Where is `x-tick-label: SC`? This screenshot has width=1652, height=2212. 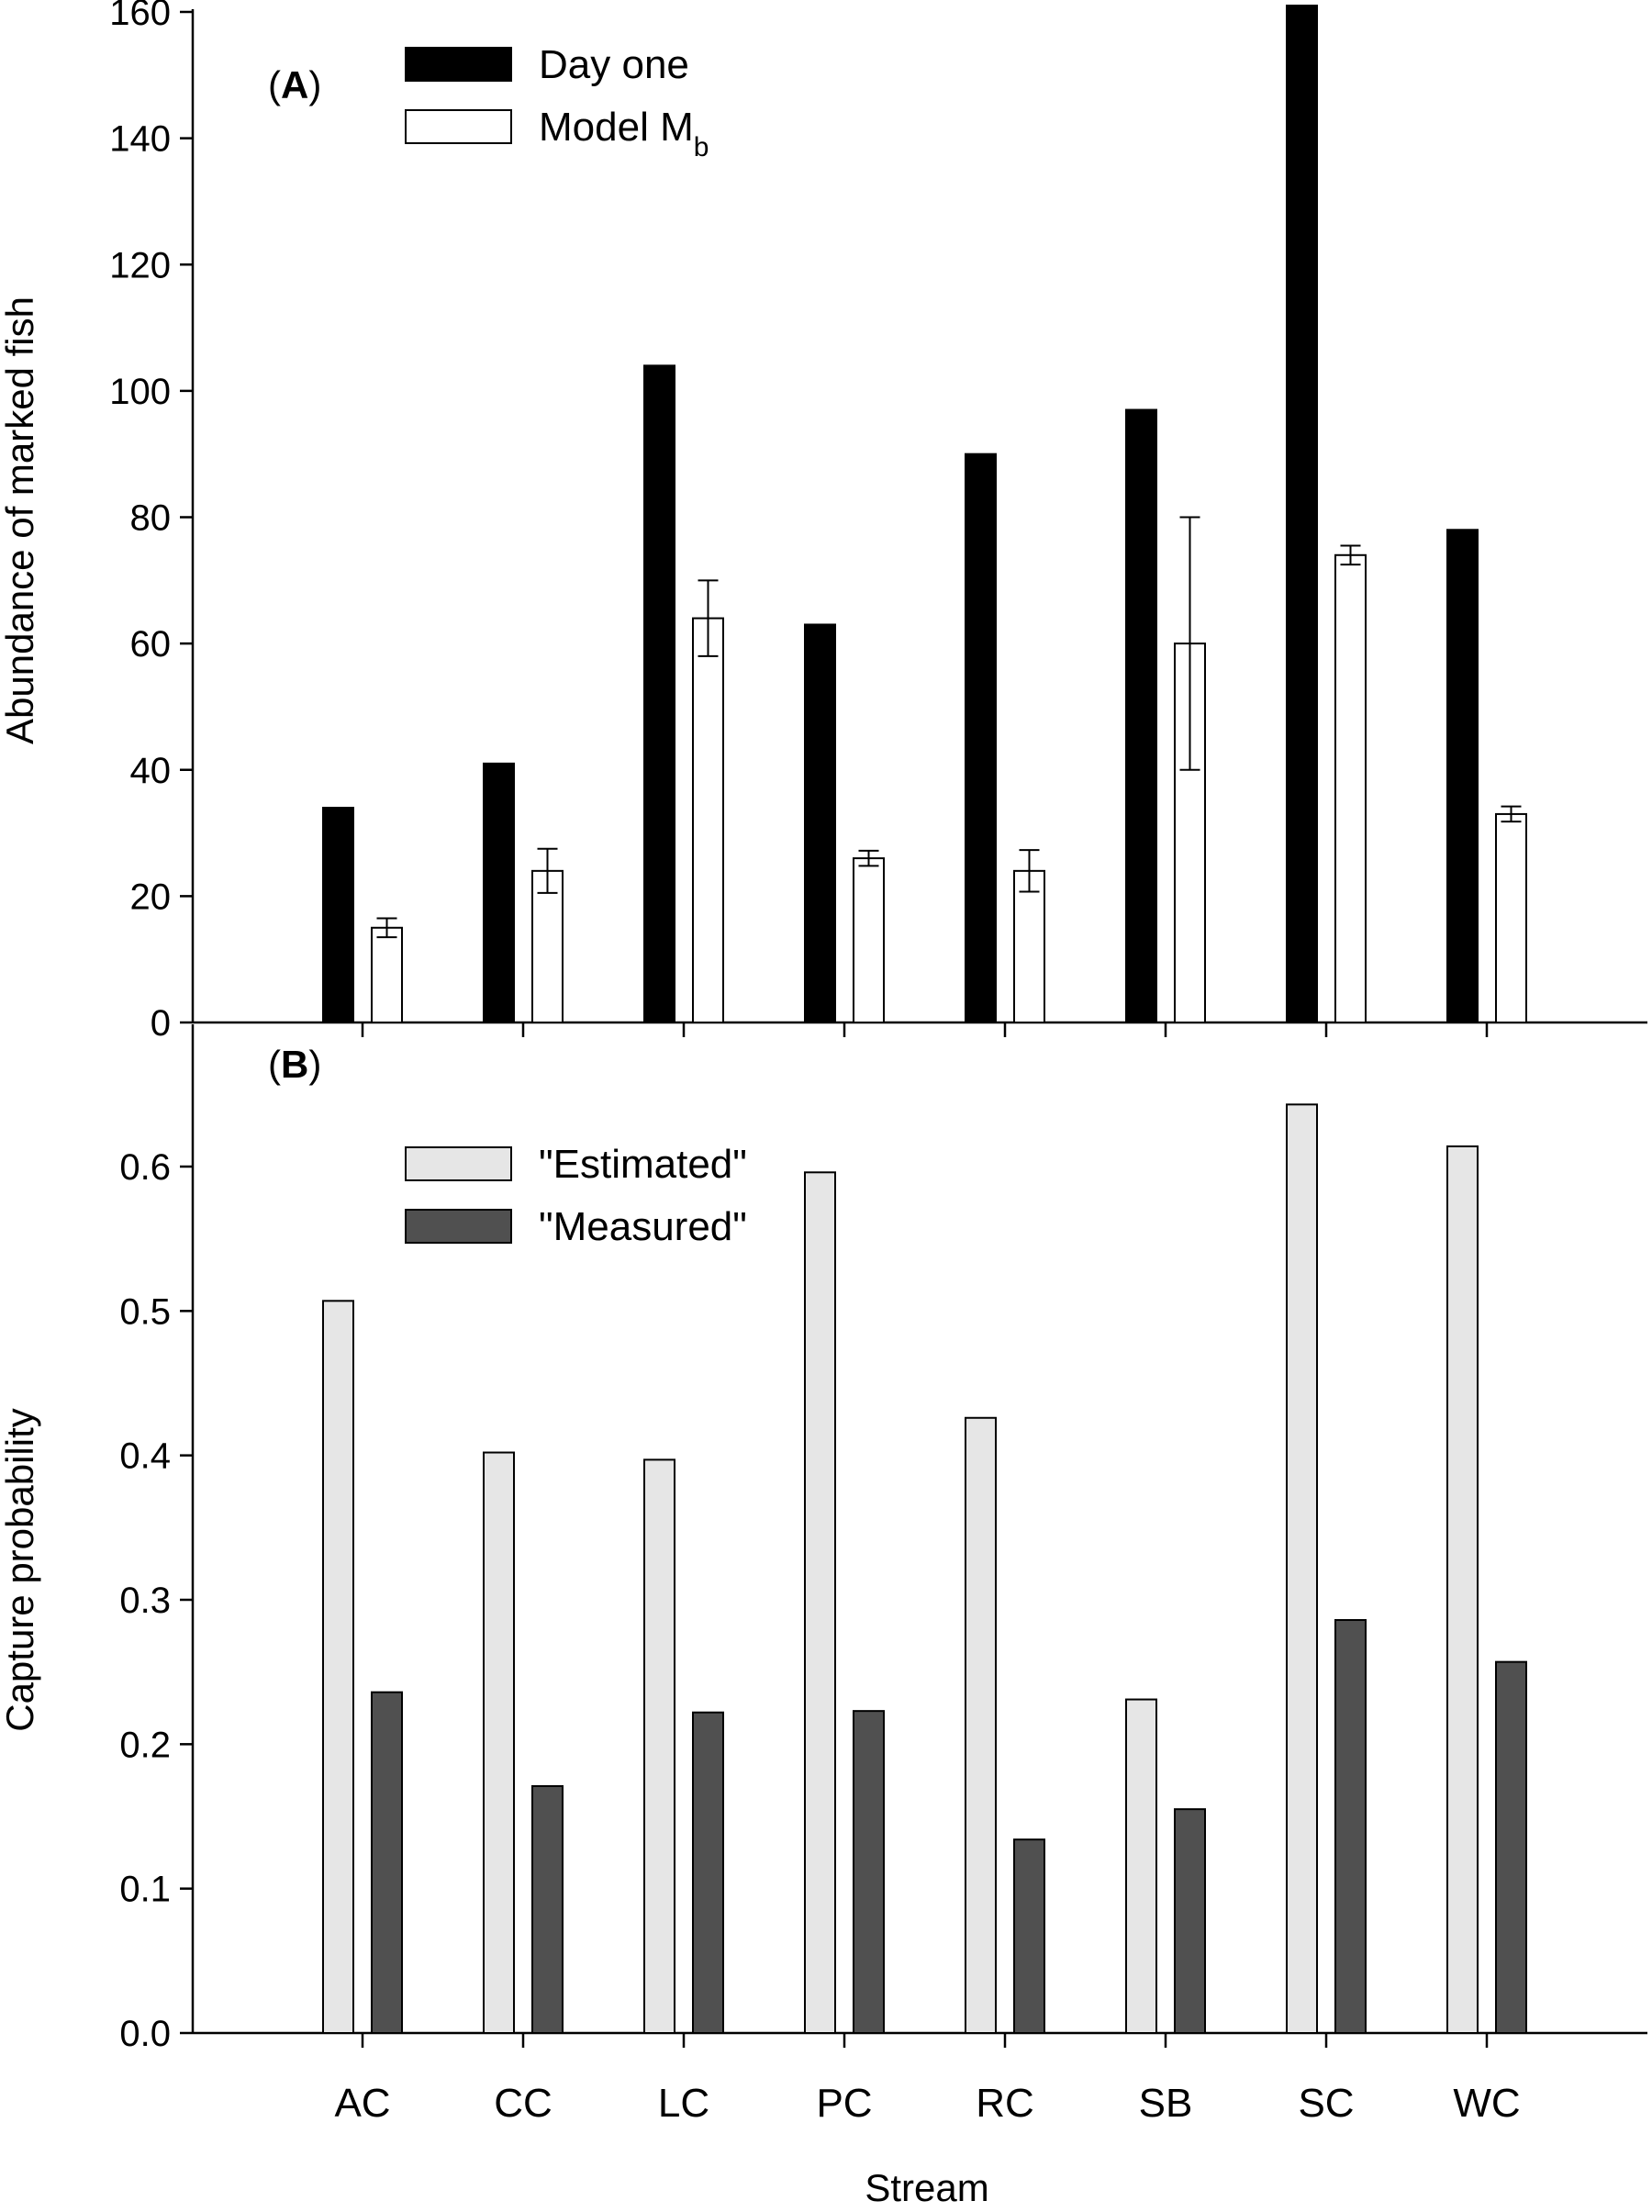 x-tick-label: SC is located at coordinates (1326, 2103).